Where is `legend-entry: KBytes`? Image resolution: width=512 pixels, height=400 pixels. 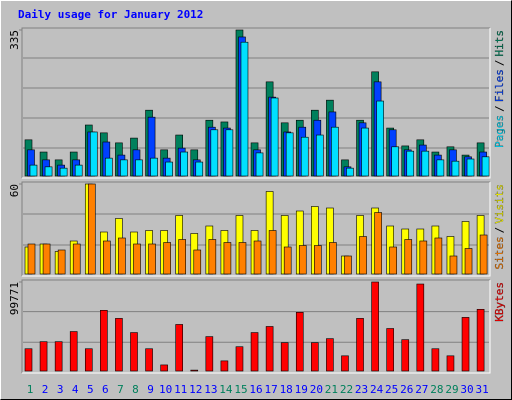
legend-entry: KBytes is located at coordinates (499, 302).